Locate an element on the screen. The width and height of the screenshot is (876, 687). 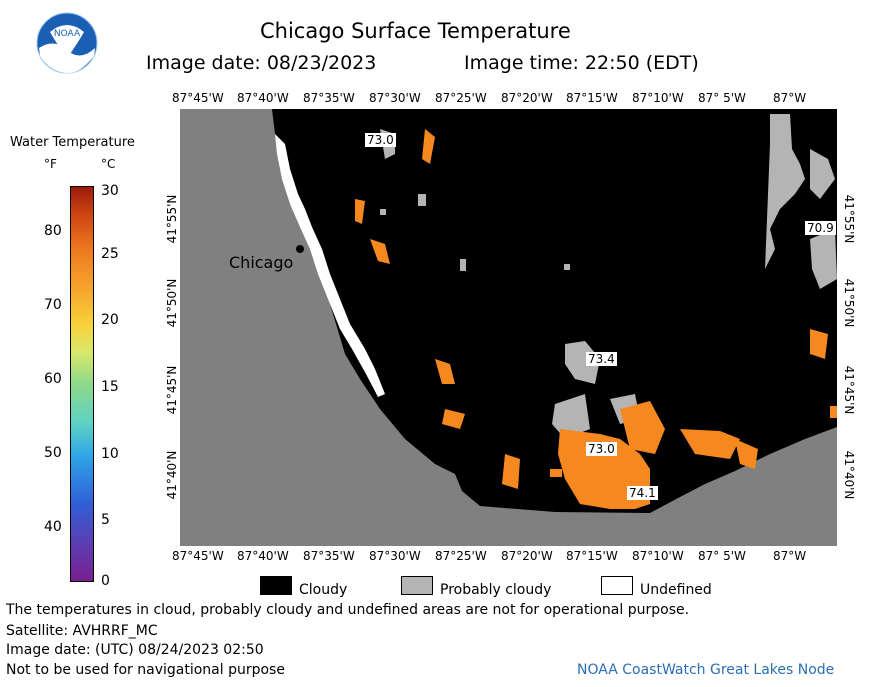
temp-label: 70.9 is located at coordinates (820, 228).